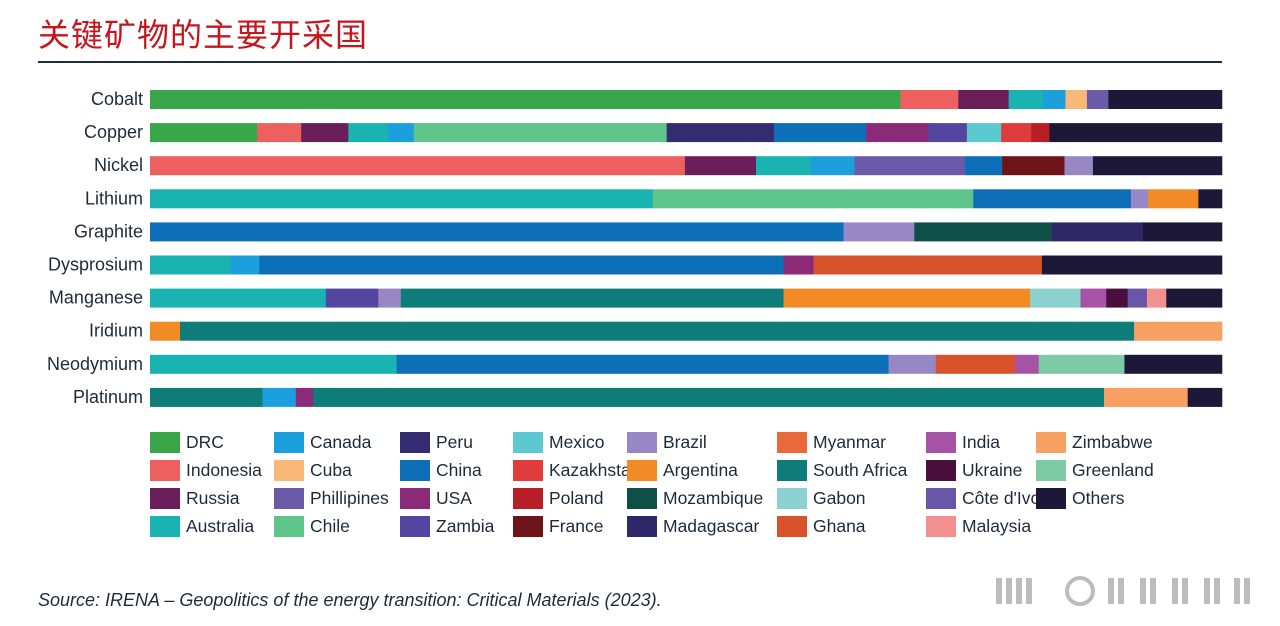 The width and height of the screenshot is (1280, 626). I want to click on legend-swatch-poland, so click(528, 498).